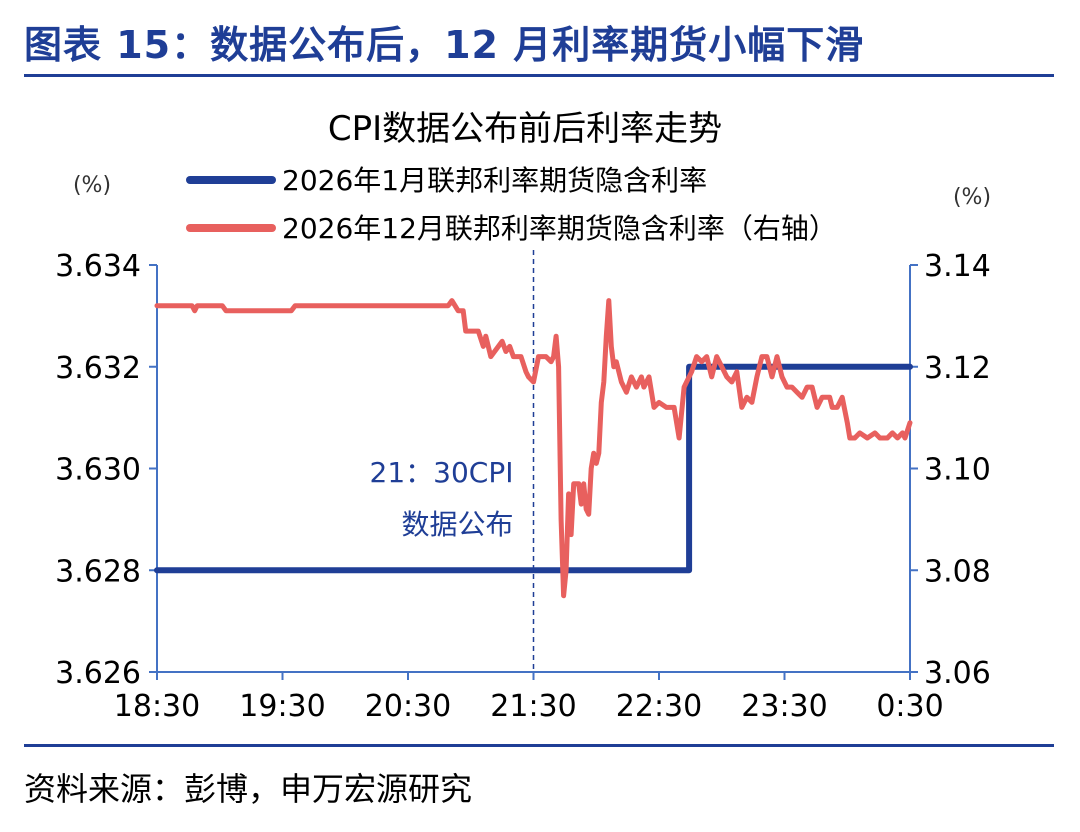 The width and height of the screenshot is (1080, 832). Describe the element at coordinates (98, 368) in the screenshot. I see `y-left-tick-label: 3.632` at that location.